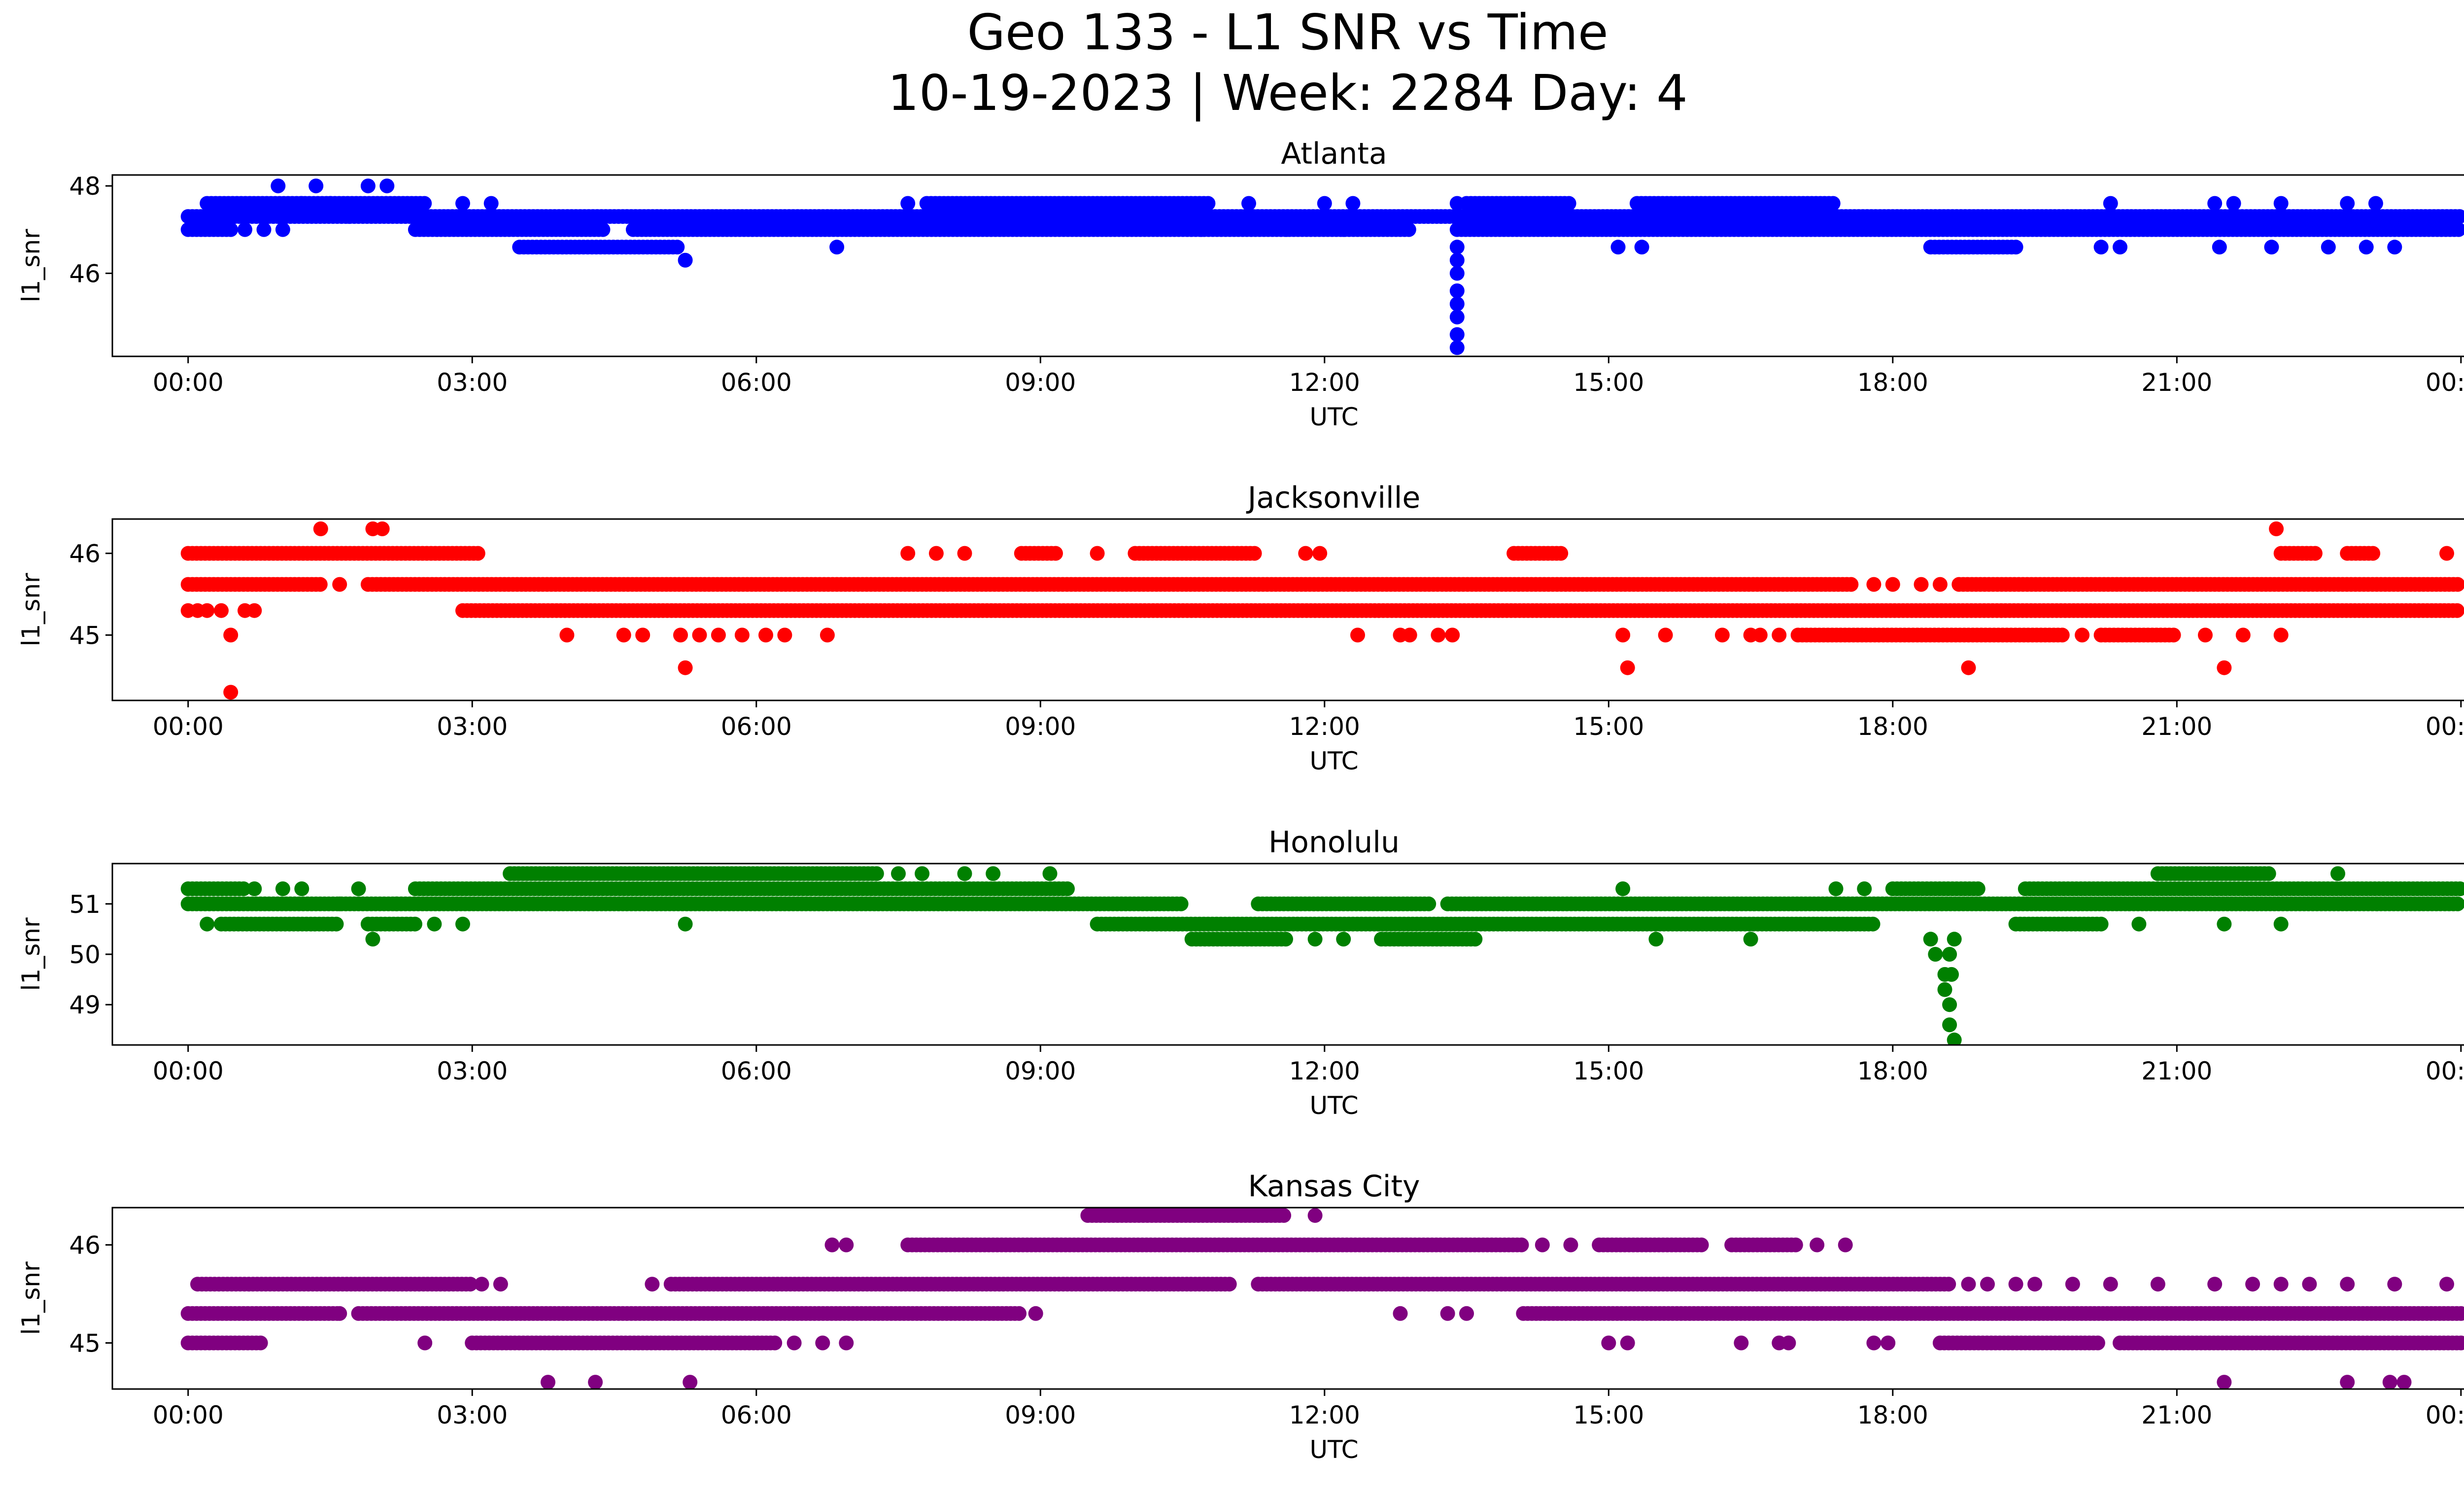  Describe the element at coordinates (756, 1071) in the screenshot. I see `x-tick-label: 06:00` at that location.